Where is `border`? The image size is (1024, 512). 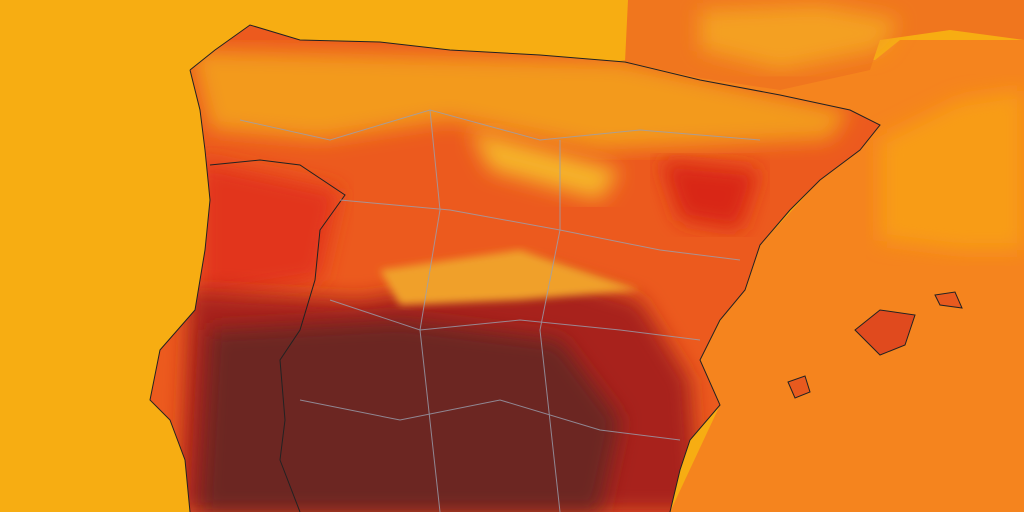
border is located at coordinates (277, 335).